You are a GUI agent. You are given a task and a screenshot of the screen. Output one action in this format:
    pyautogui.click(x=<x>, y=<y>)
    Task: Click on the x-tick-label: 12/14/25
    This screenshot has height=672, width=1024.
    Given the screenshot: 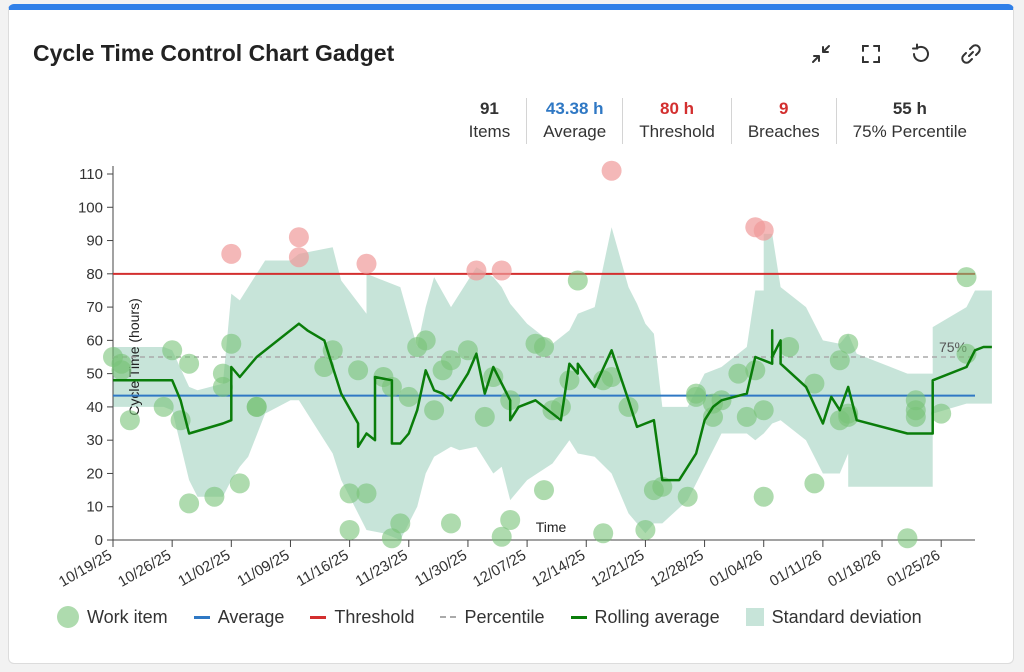 What is the action you would take?
    pyautogui.click(x=558, y=568)
    